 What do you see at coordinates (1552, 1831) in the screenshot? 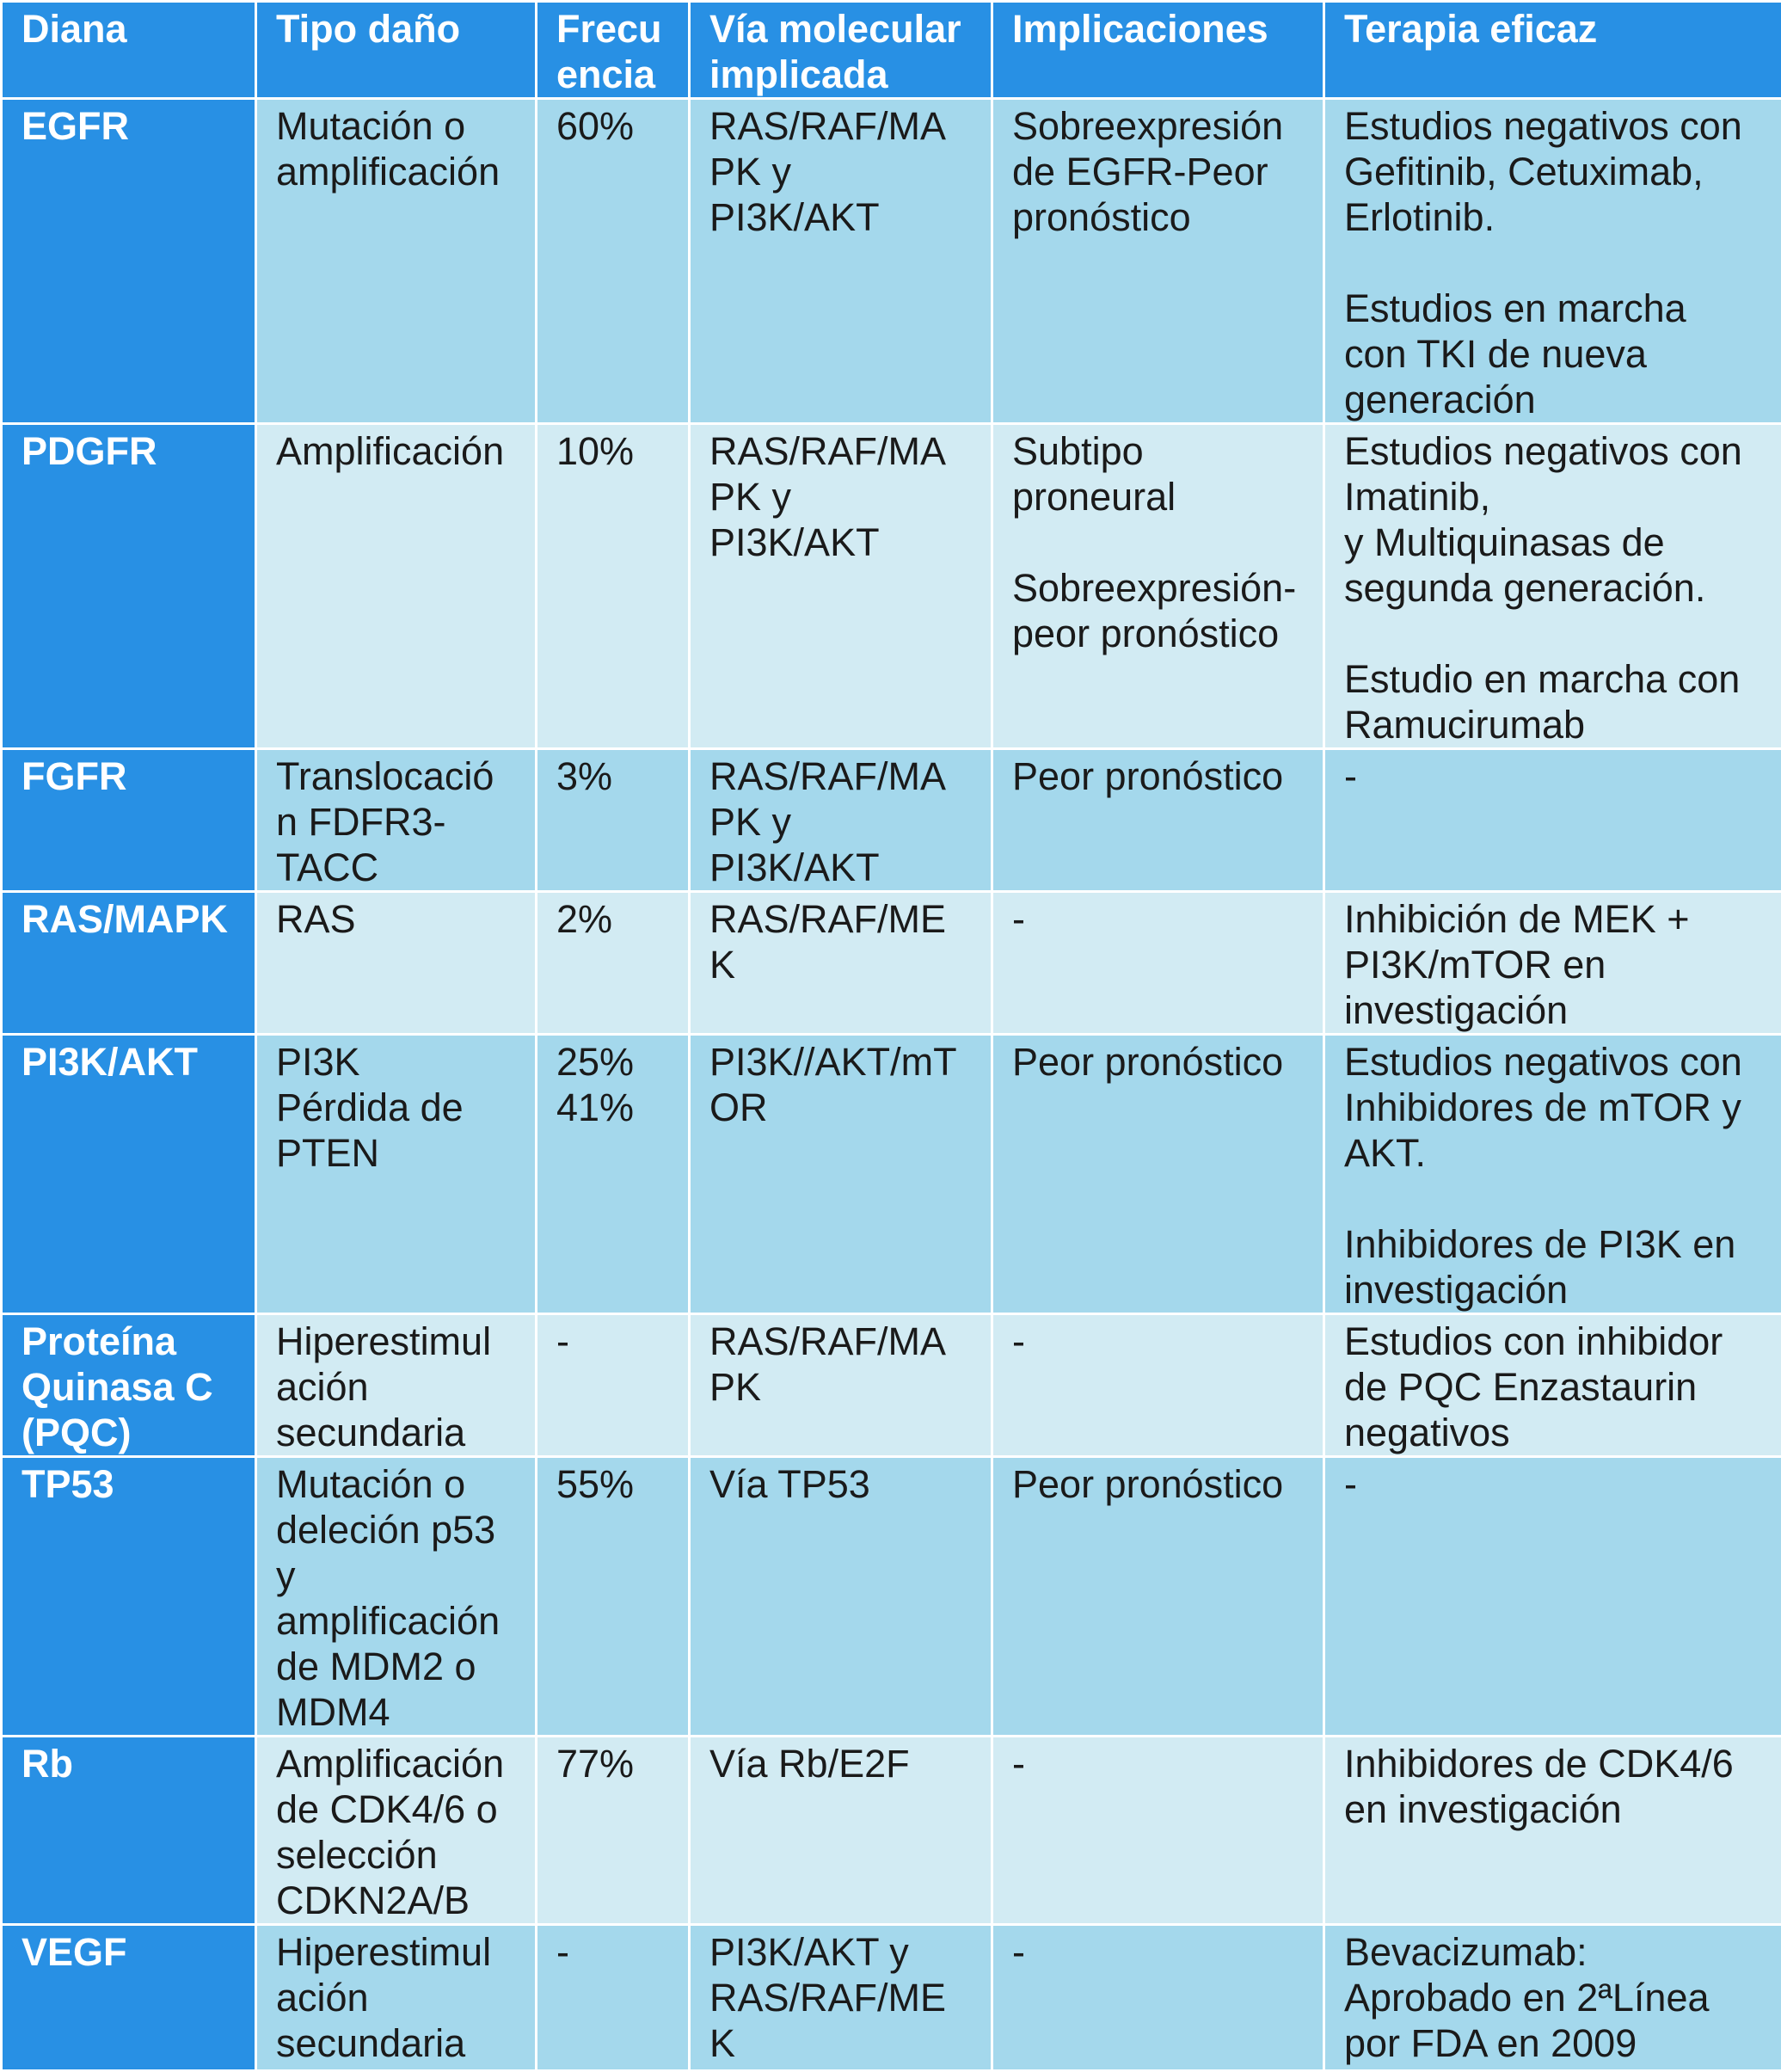
I see `cell-terapia: Inhibidores de CDK4/6 en investigación` at bounding box center [1552, 1831].